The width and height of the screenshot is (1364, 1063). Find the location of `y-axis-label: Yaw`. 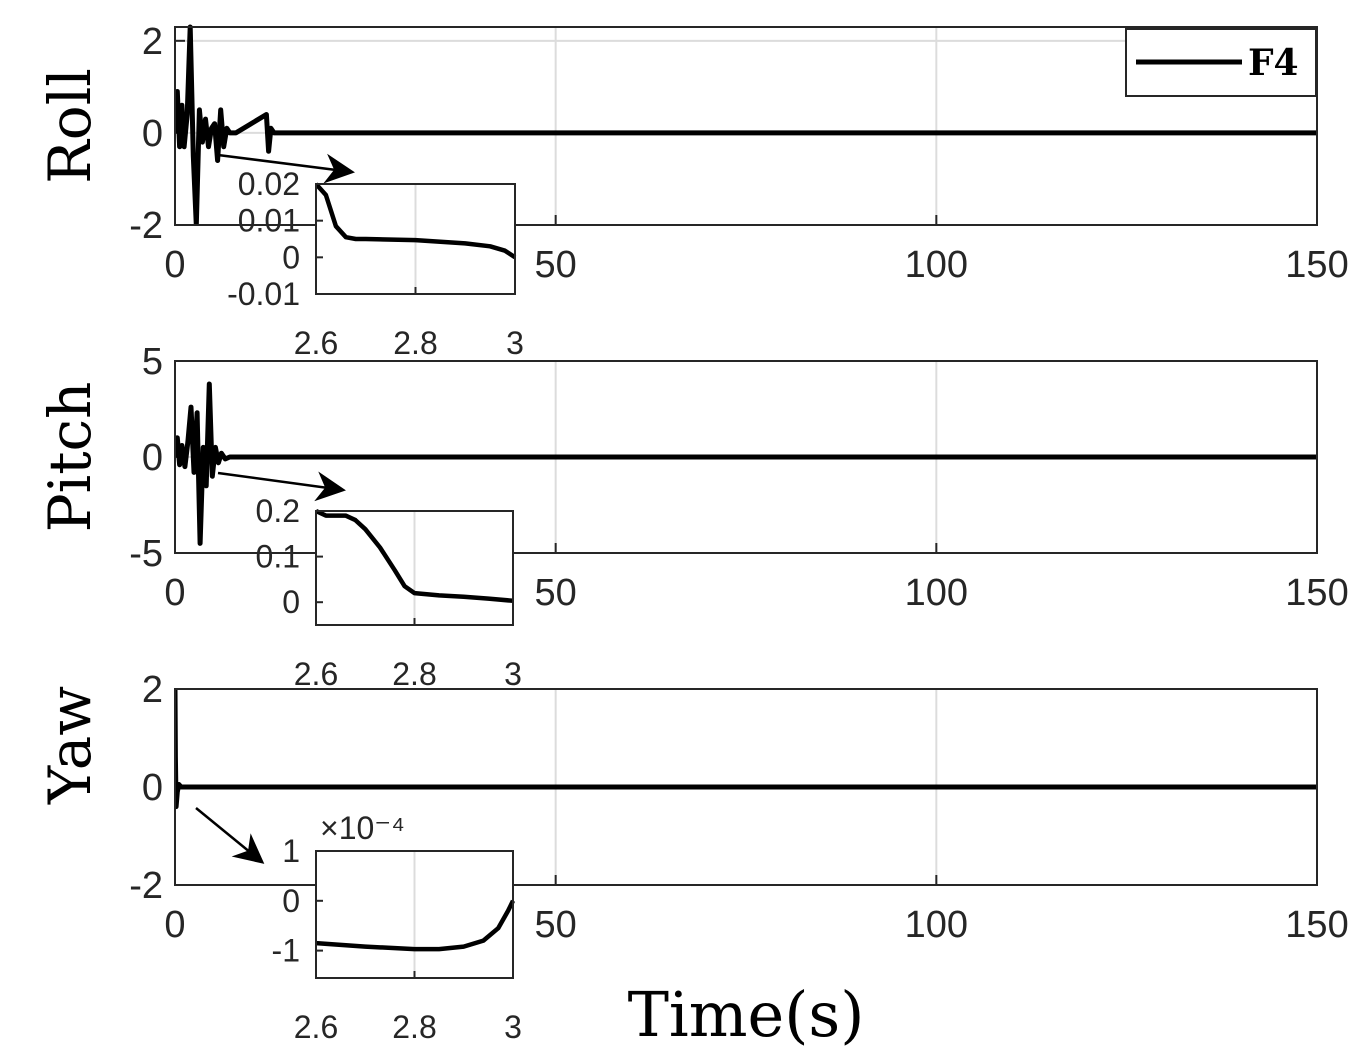

y-axis-label: Yaw is located at coordinates (70, 745).